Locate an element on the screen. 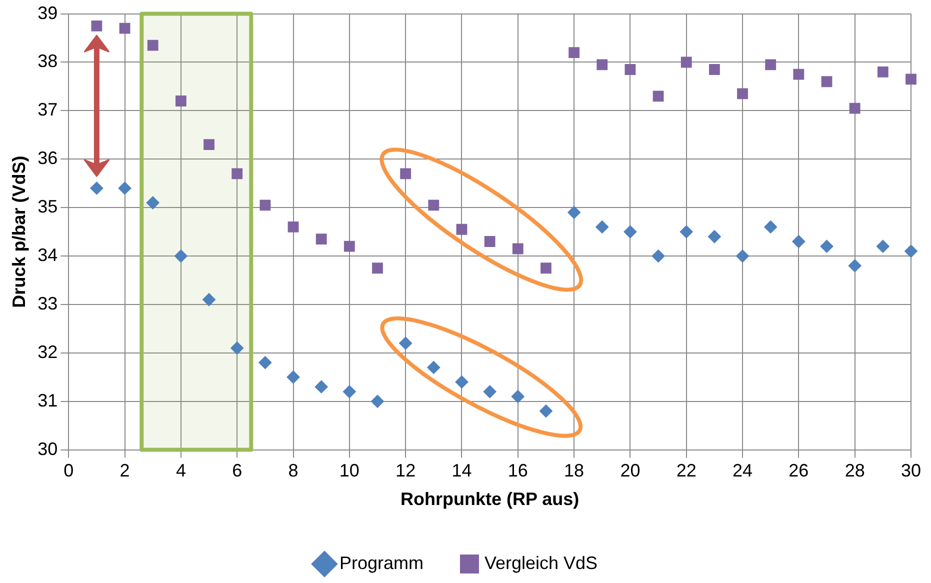 This screenshot has width=931, height=583. y-tick-label: 31 is located at coordinates (48, 400).